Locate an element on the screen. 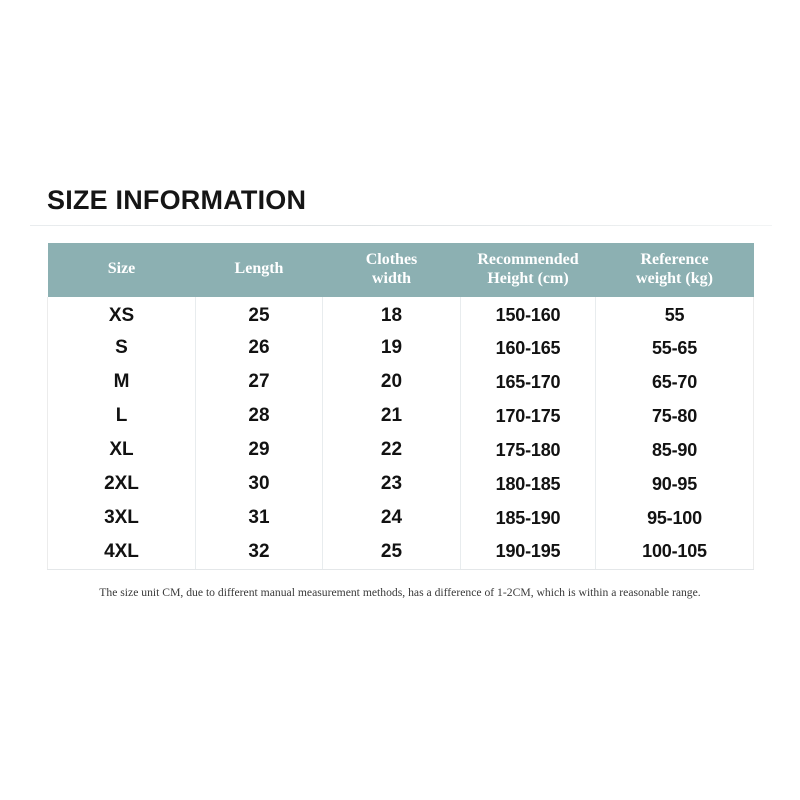 The height and width of the screenshot is (800, 800). cell-length: 32 is located at coordinates (259, 552).